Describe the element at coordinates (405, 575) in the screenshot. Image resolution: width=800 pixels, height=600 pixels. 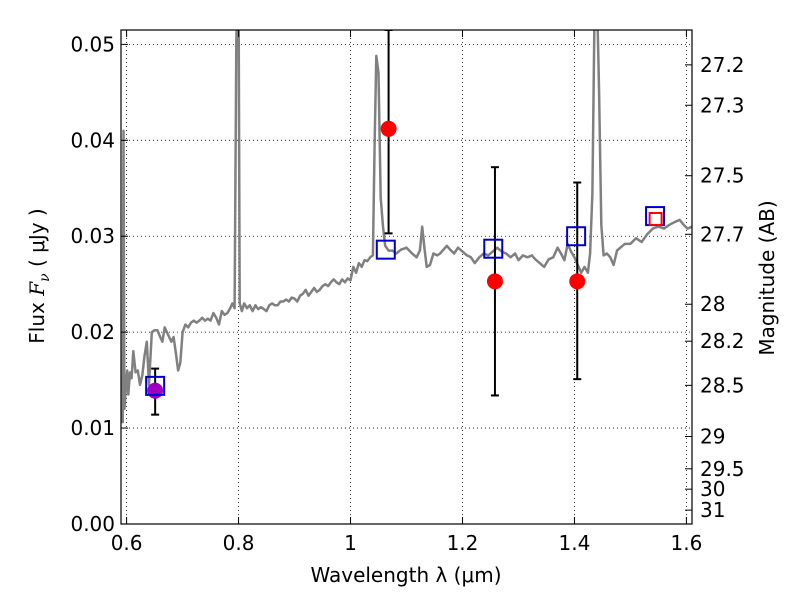
I see `x-axis-label: Wavelength λ (μm)` at that location.